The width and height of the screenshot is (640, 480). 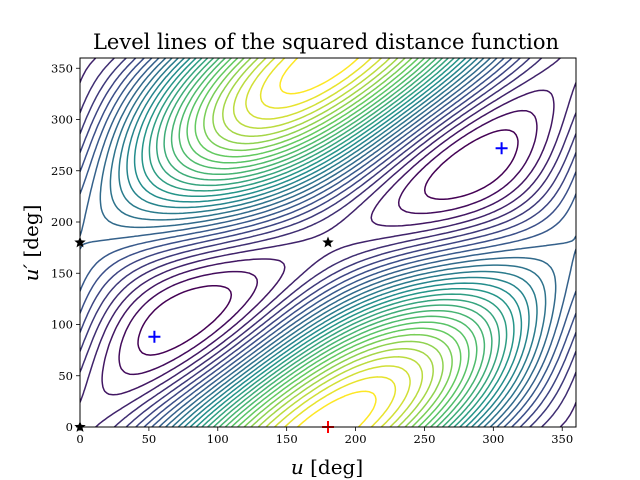 I want to click on x-tick-label: 150, so click(x=287, y=439).